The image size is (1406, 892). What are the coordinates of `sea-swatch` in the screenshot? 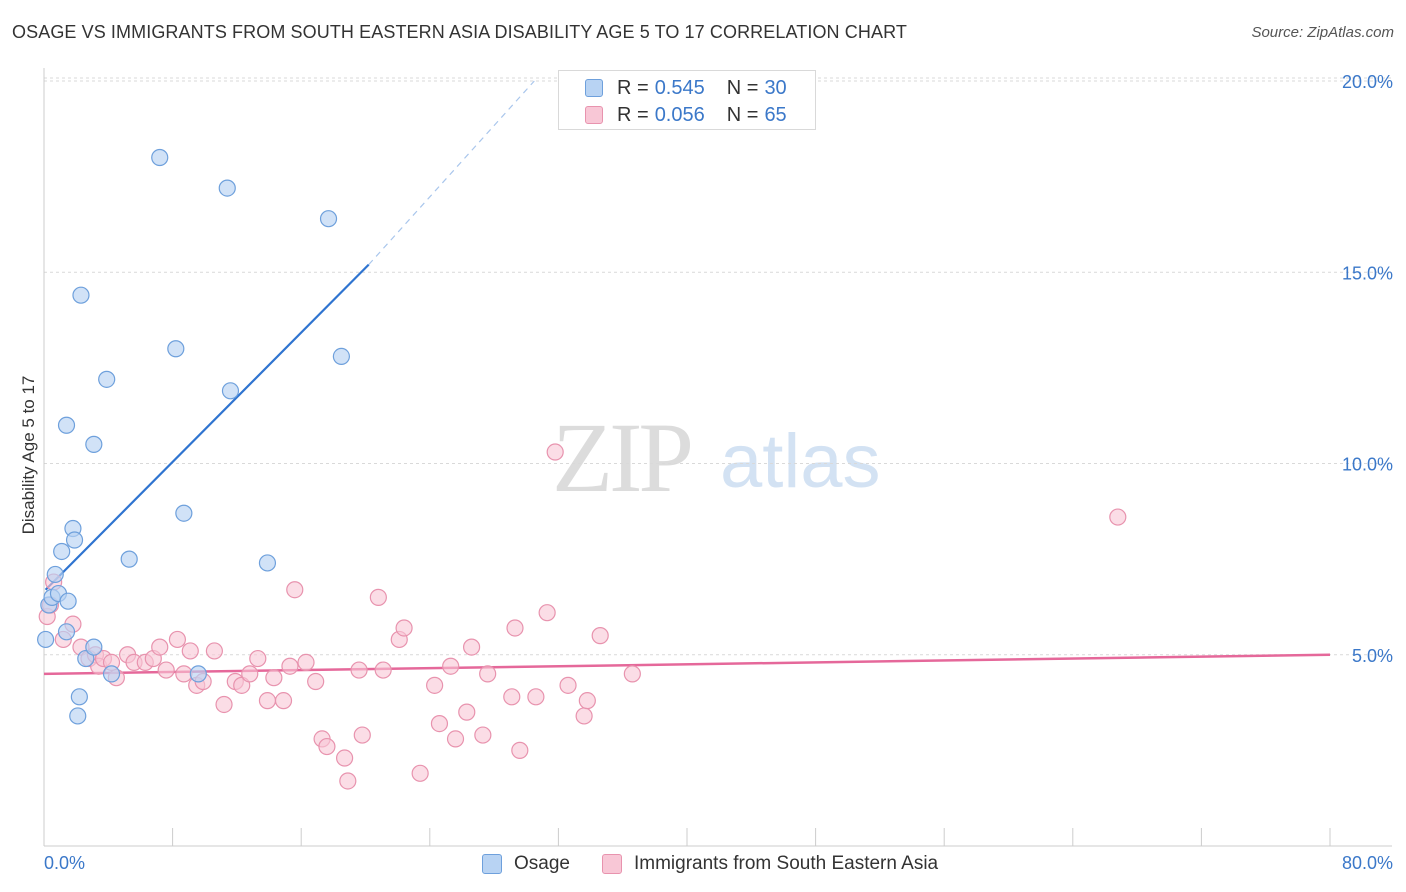 It's located at (594, 115).